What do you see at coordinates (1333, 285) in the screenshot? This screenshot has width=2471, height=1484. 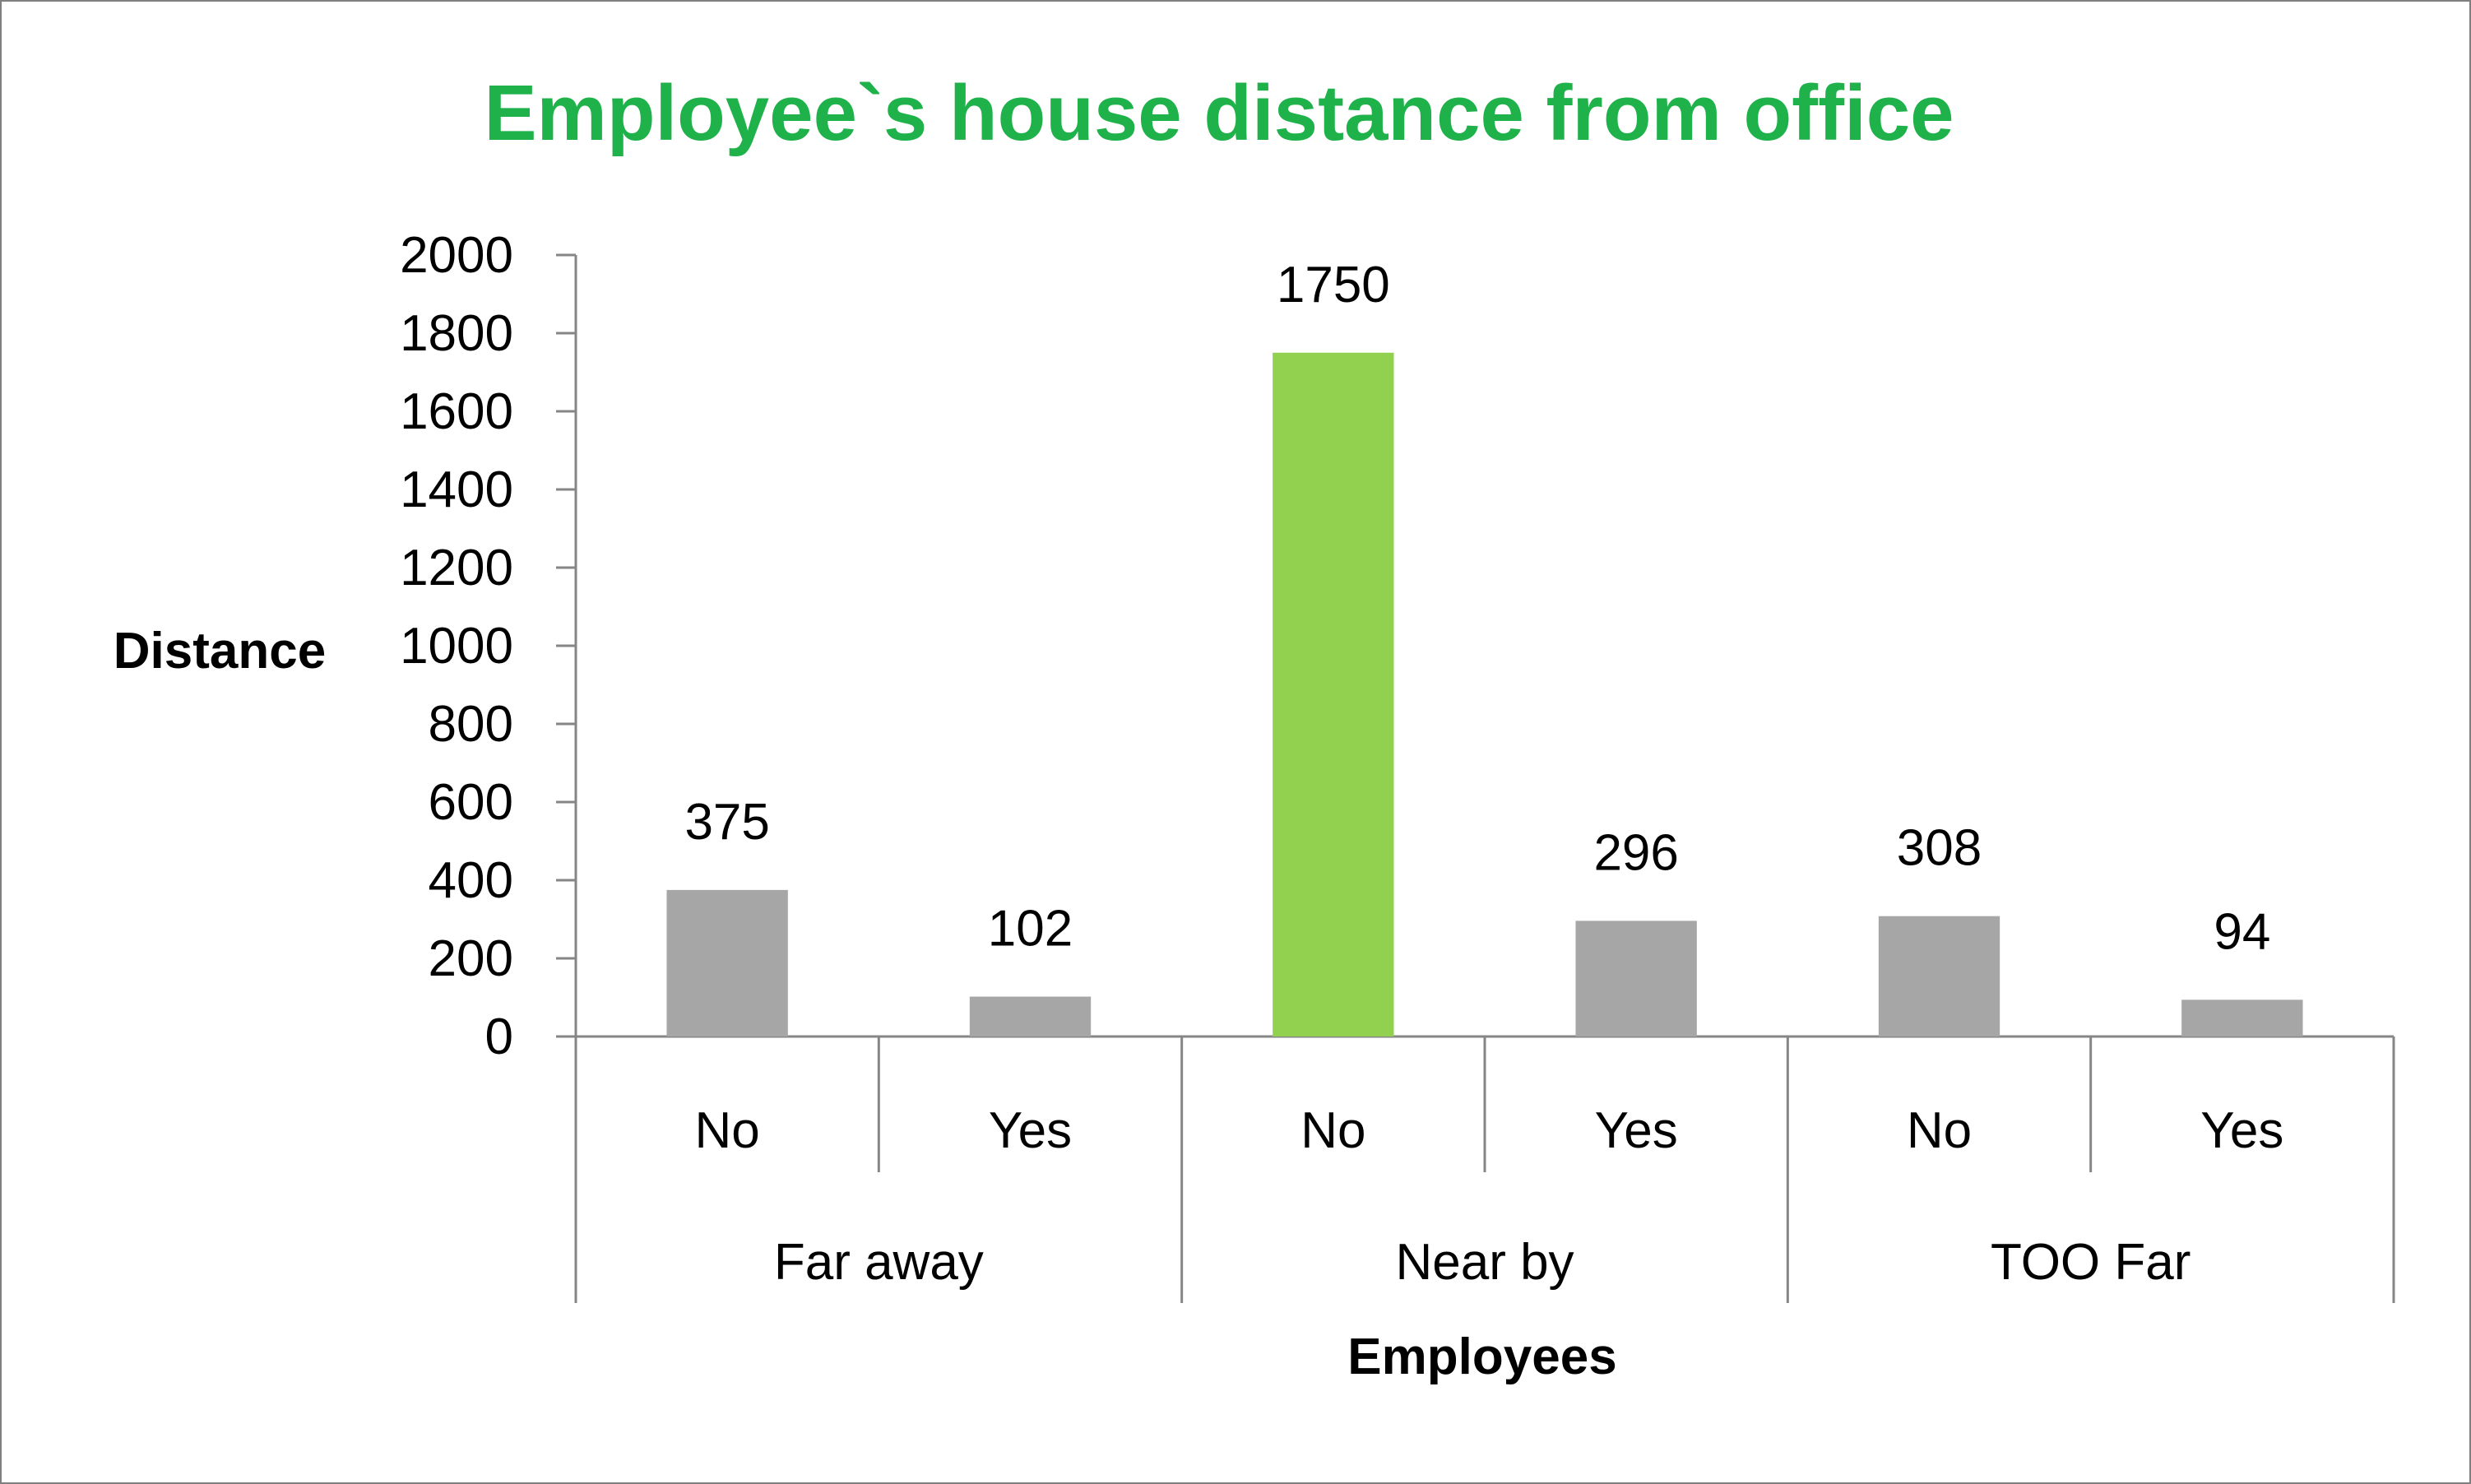 I see `data-label: 1750` at bounding box center [1333, 285].